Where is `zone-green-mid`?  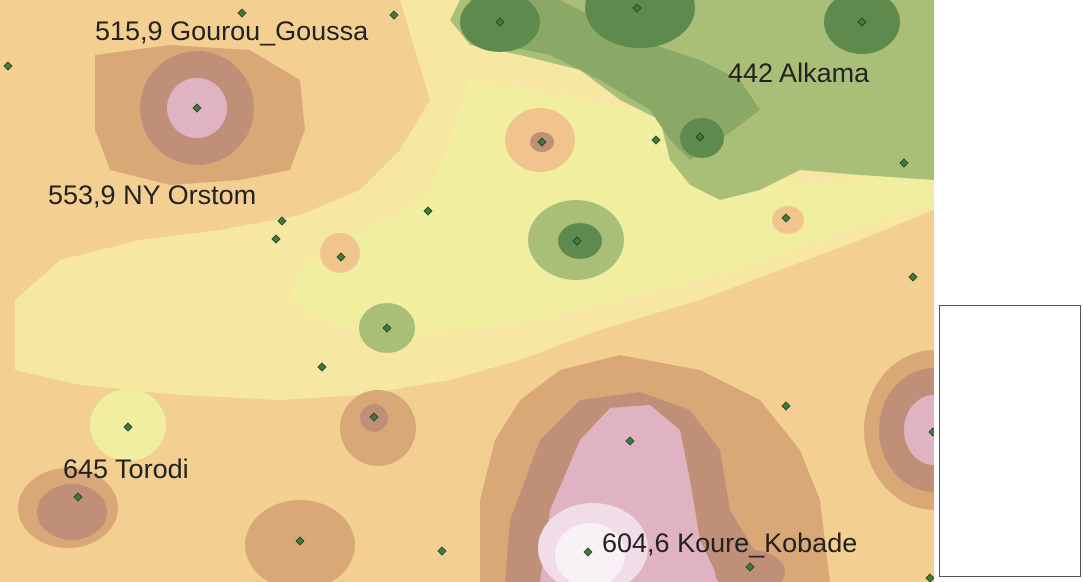
zone-green-mid is located at coordinates (615, 80).